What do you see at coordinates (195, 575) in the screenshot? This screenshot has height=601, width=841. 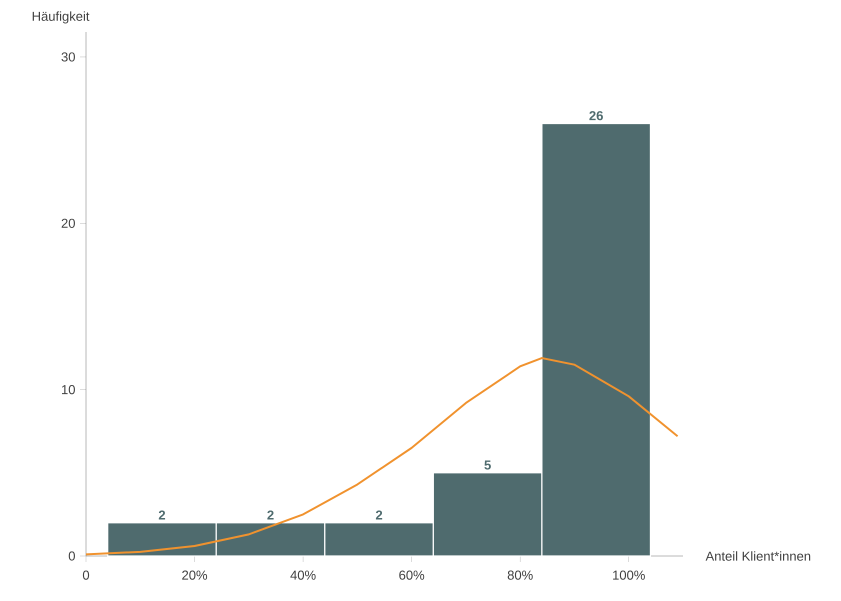 I see `x-tick-label: 20%` at bounding box center [195, 575].